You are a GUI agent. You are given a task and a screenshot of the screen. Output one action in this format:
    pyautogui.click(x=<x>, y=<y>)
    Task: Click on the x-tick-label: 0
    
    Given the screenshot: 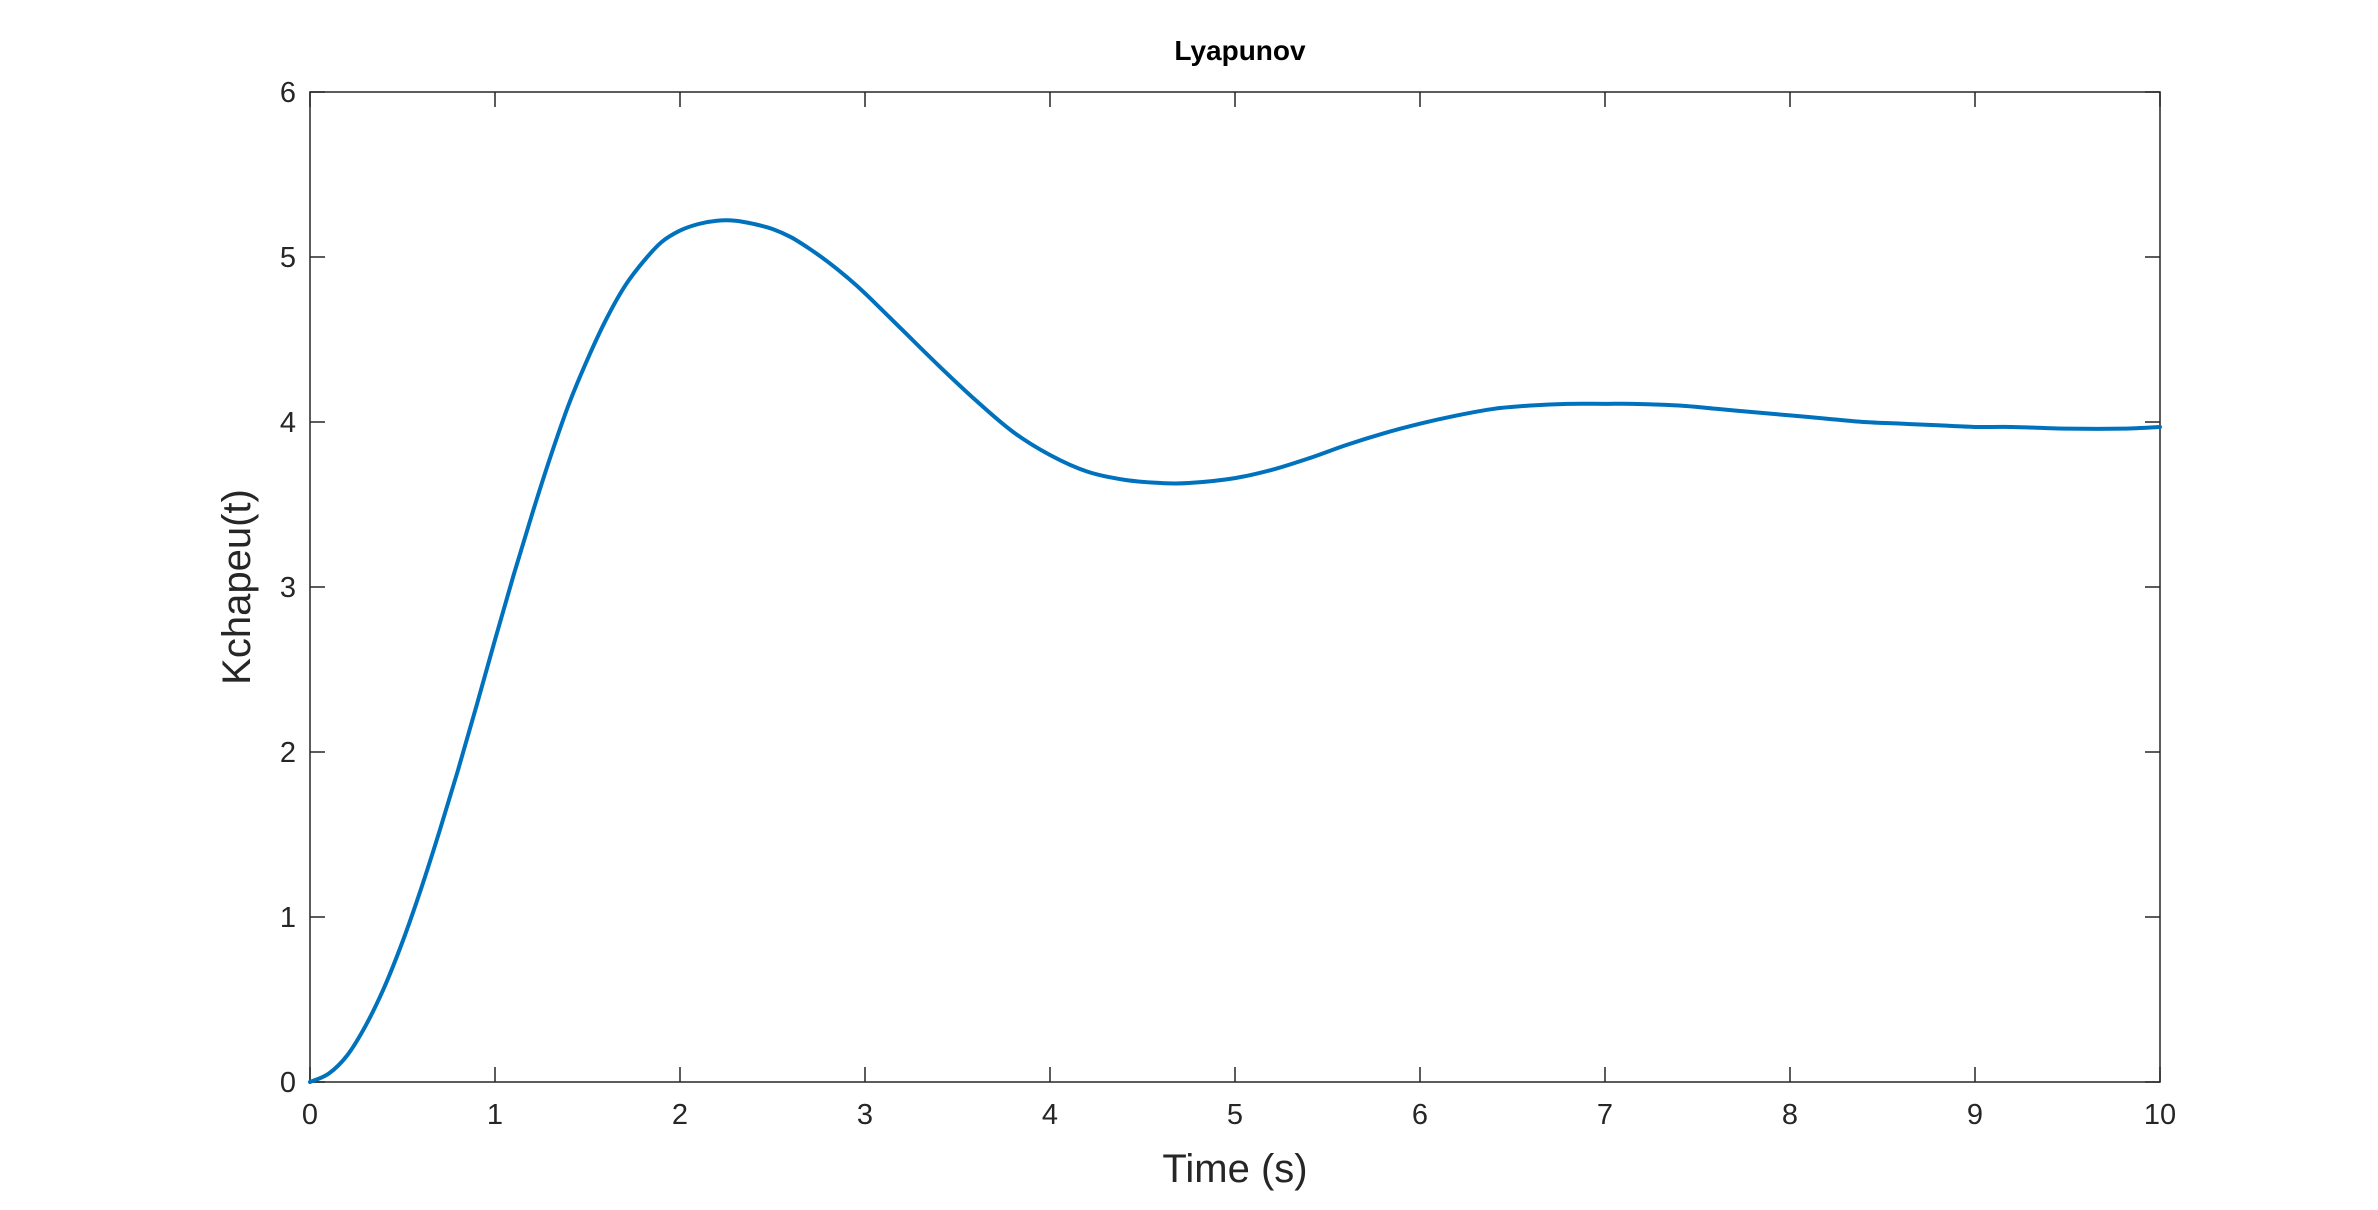 What is the action you would take?
    pyautogui.click(x=310, y=1115)
    